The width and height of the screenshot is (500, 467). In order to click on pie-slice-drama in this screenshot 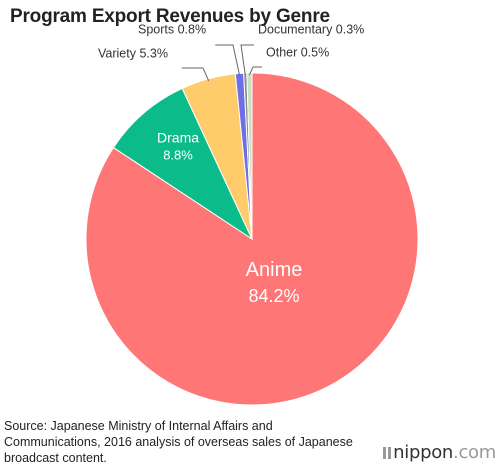, I will do `click(183, 164)`.